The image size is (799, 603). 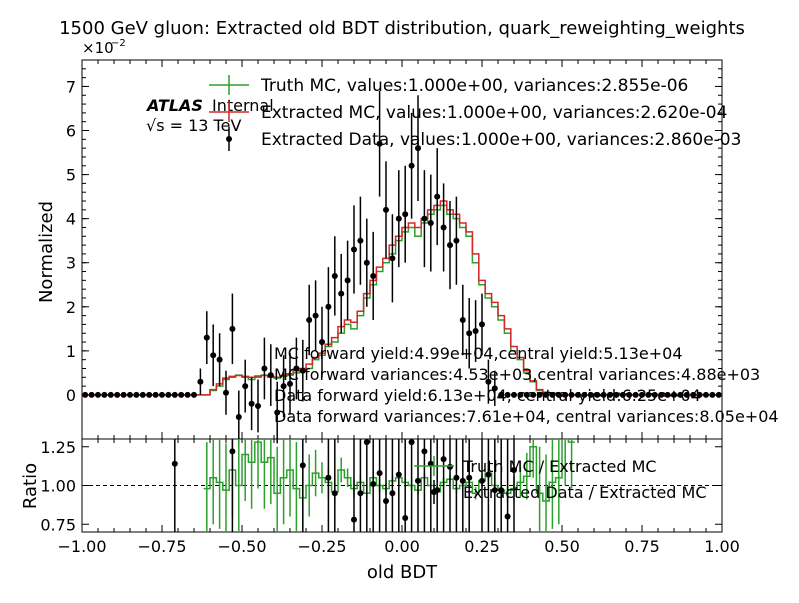 What do you see at coordinates (81, 546) in the screenshot?
I see `x-tick-label: −1.00` at bounding box center [81, 546].